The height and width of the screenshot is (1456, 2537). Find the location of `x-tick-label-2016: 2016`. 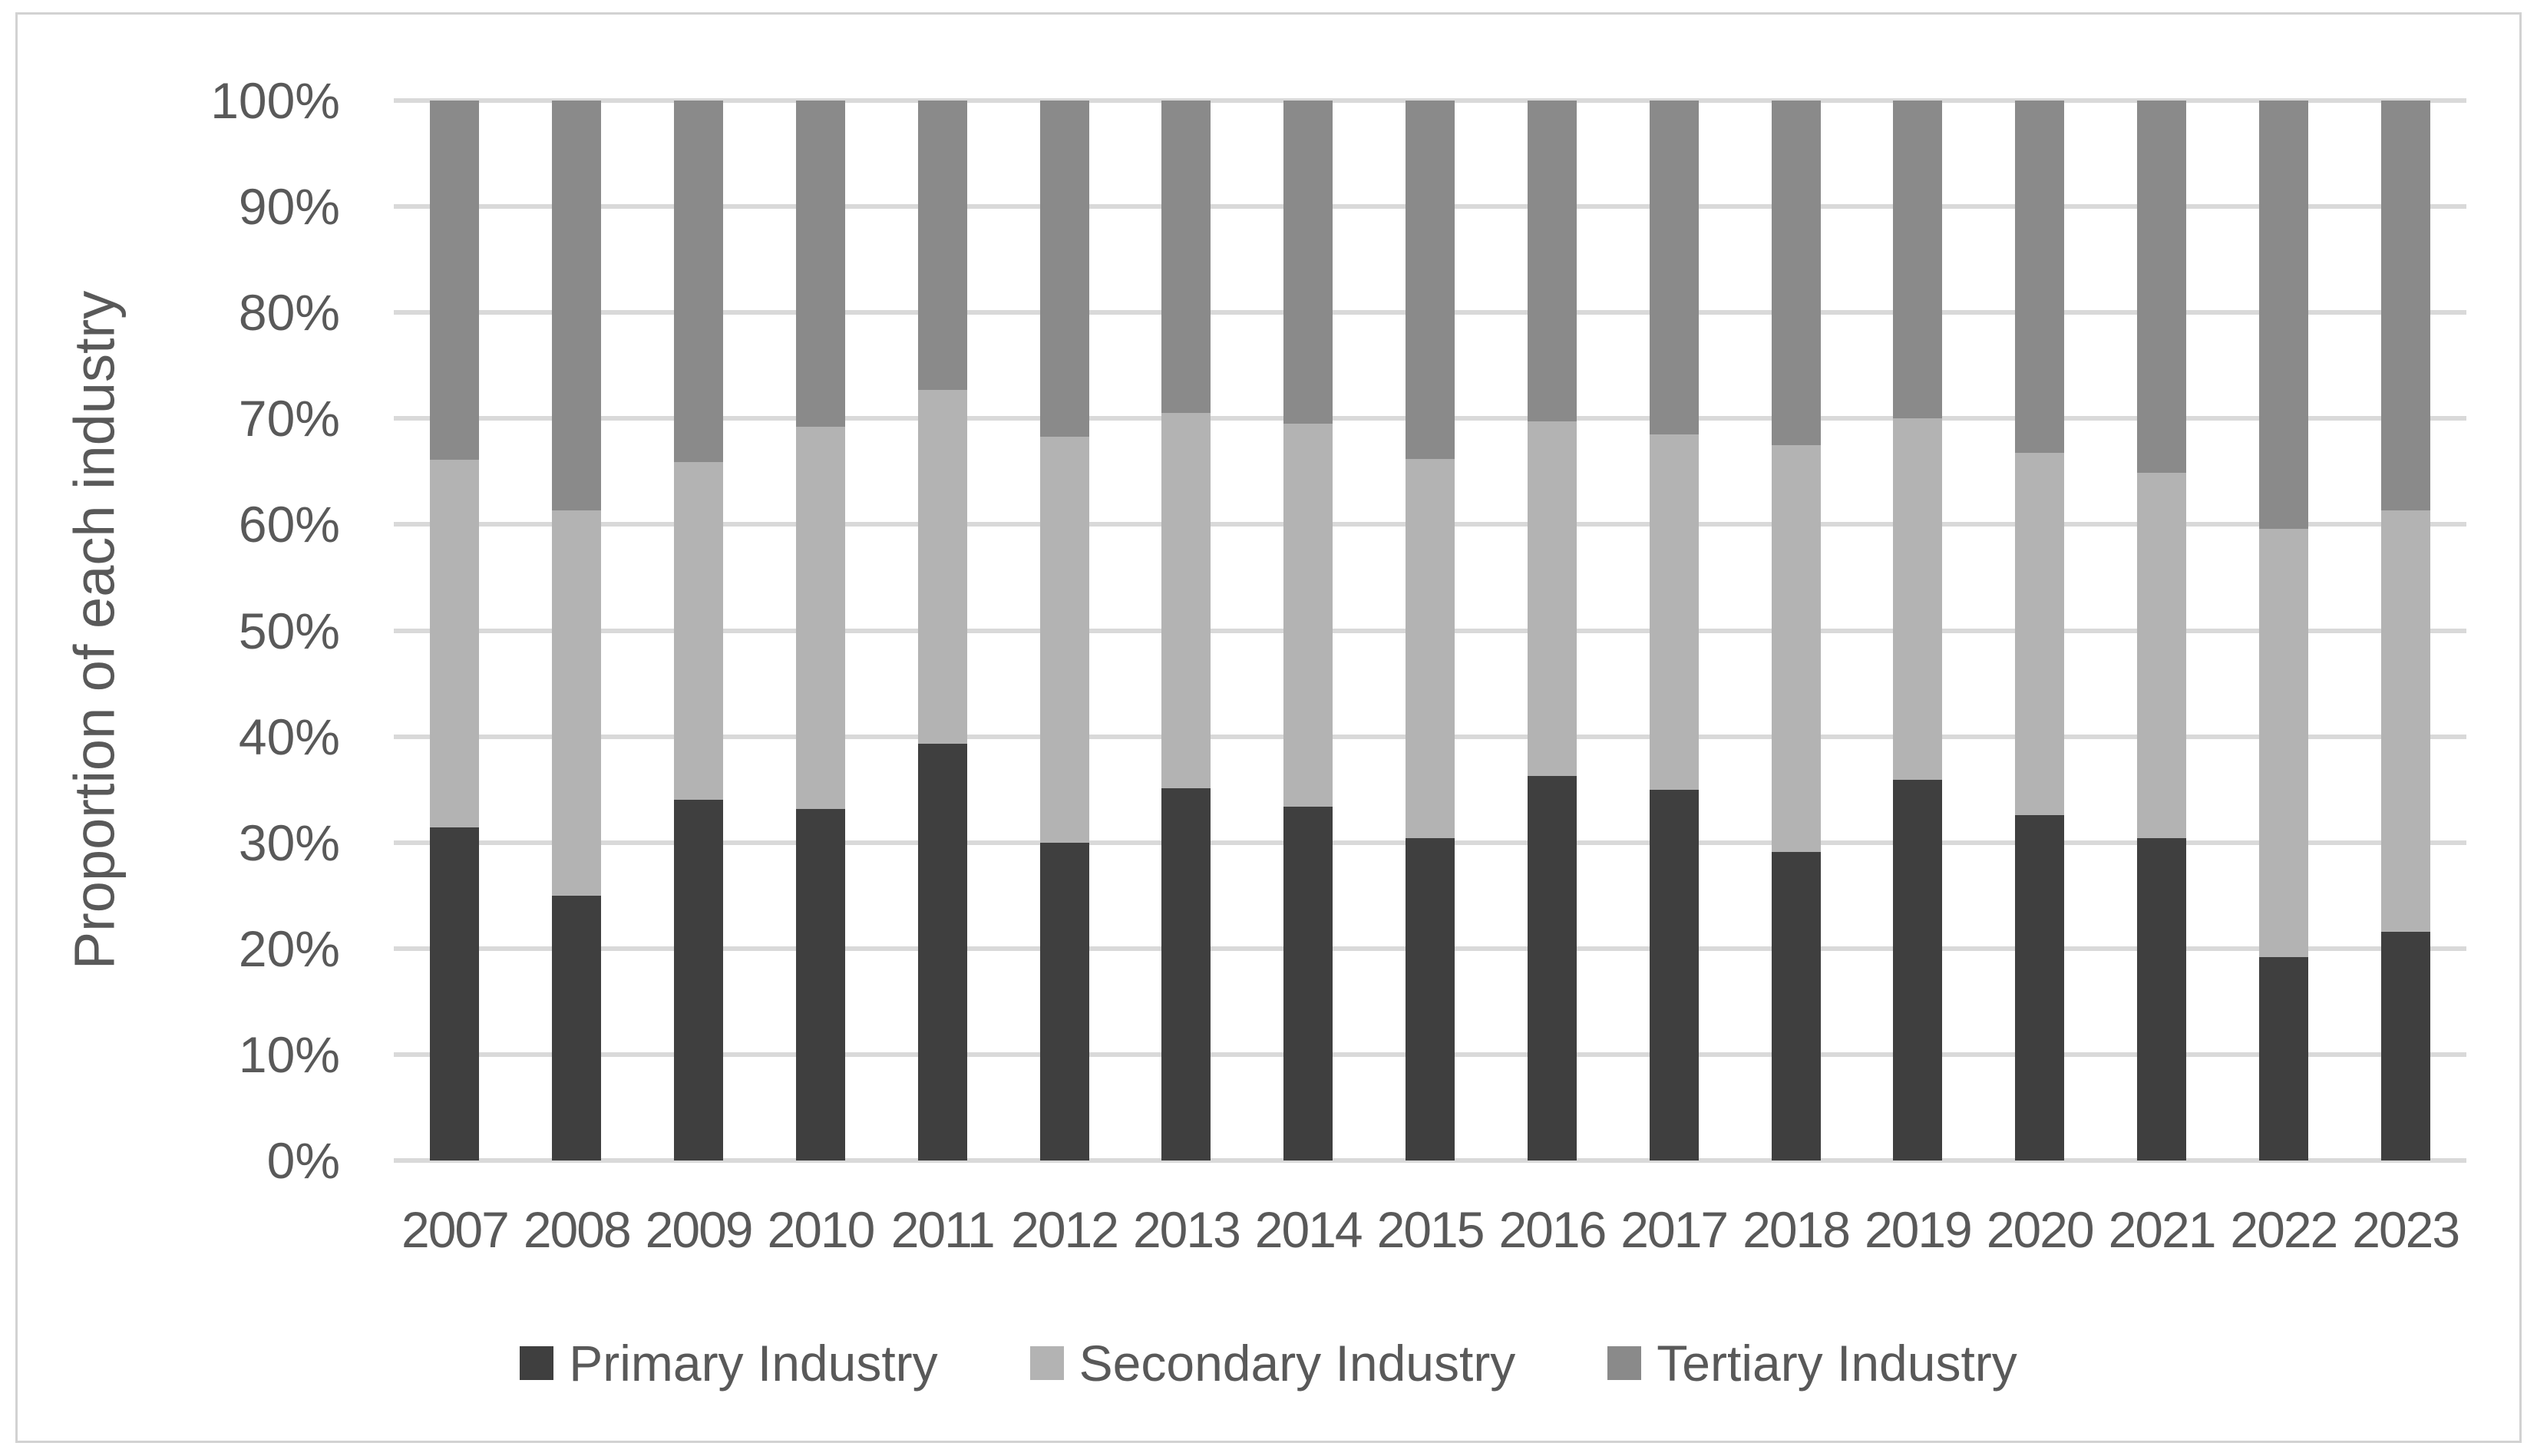

x-tick-label-2016: 2016 is located at coordinates (1552, 1230).